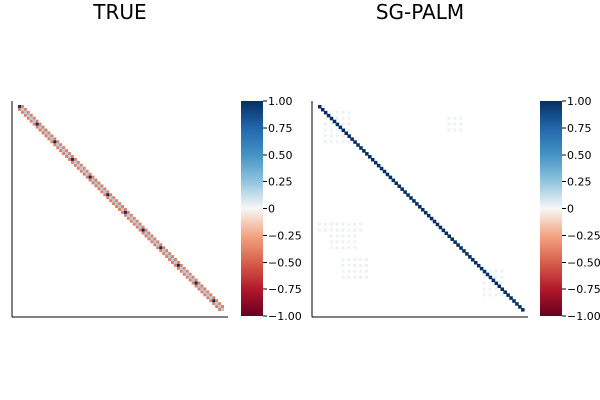  What do you see at coordinates (285, 262) in the screenshot?
I see `colorbar-tick-label: −0.50` at bounding box center [285, 262].